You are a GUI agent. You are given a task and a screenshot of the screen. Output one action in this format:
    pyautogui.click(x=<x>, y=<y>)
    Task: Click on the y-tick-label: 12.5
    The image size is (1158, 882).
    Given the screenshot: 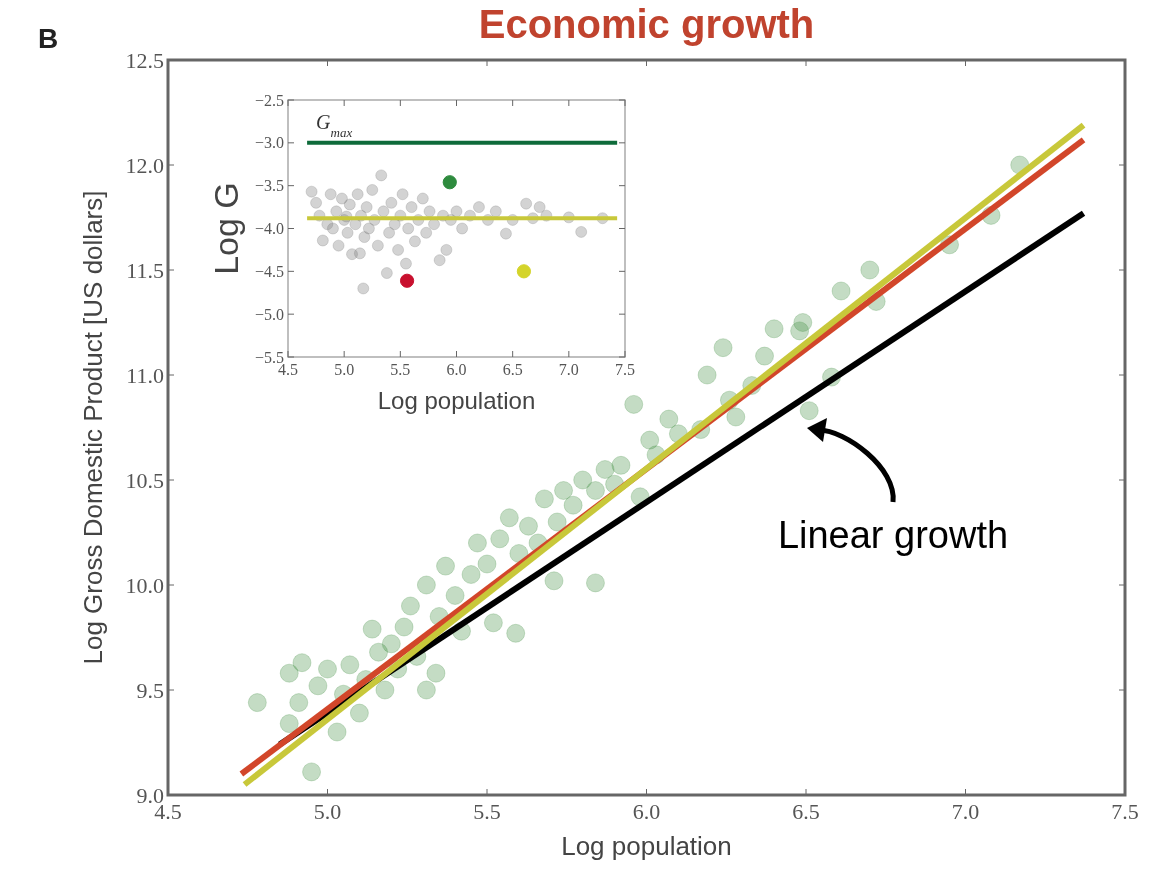 What is the action you would take?
    pyautogui.click(x=144, y=60)
    